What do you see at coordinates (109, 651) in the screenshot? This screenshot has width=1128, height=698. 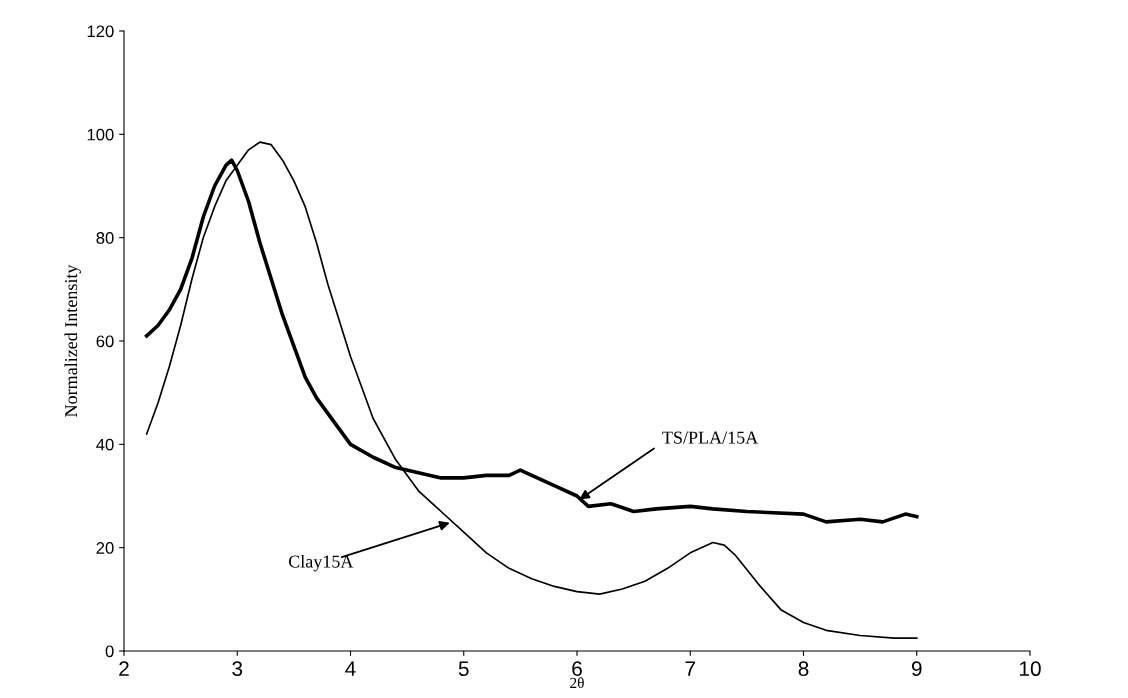 I see `y-tick-label: 0` at bounding box center [109, 651].